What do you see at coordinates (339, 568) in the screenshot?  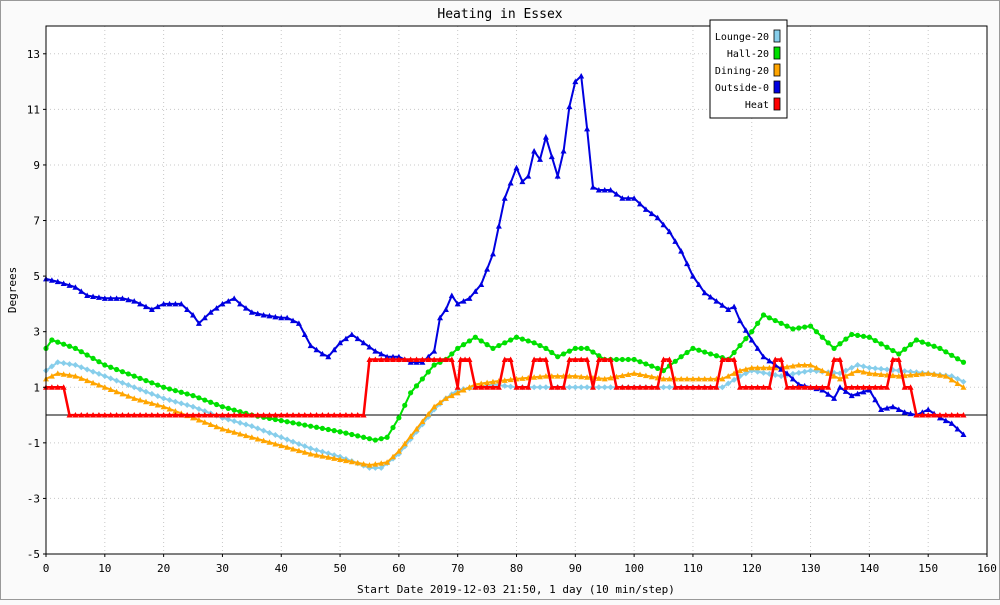 I see `x-tick-label: 50` at bounding box center [339, 568].